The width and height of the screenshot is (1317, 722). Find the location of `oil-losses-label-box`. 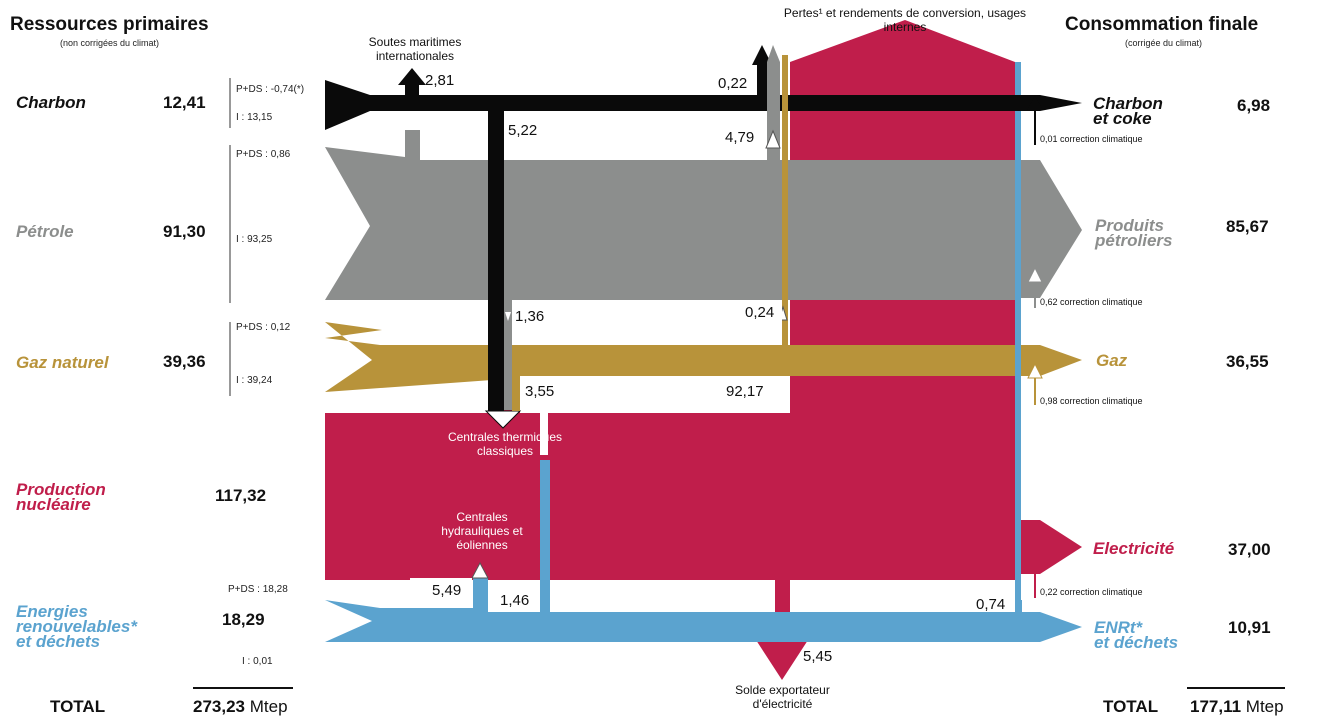

oil-losses-label-box is located at coordinates (754, 312).